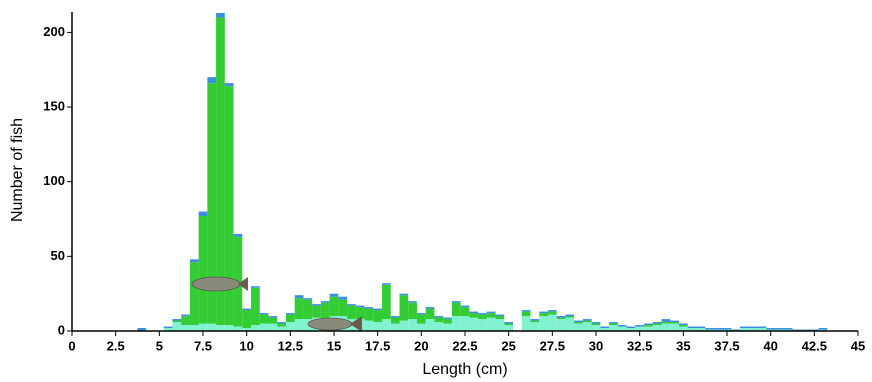  Describe the element at coordinates (61, 329) in the screenshot. I see `y-tick-label: 0` at that location.